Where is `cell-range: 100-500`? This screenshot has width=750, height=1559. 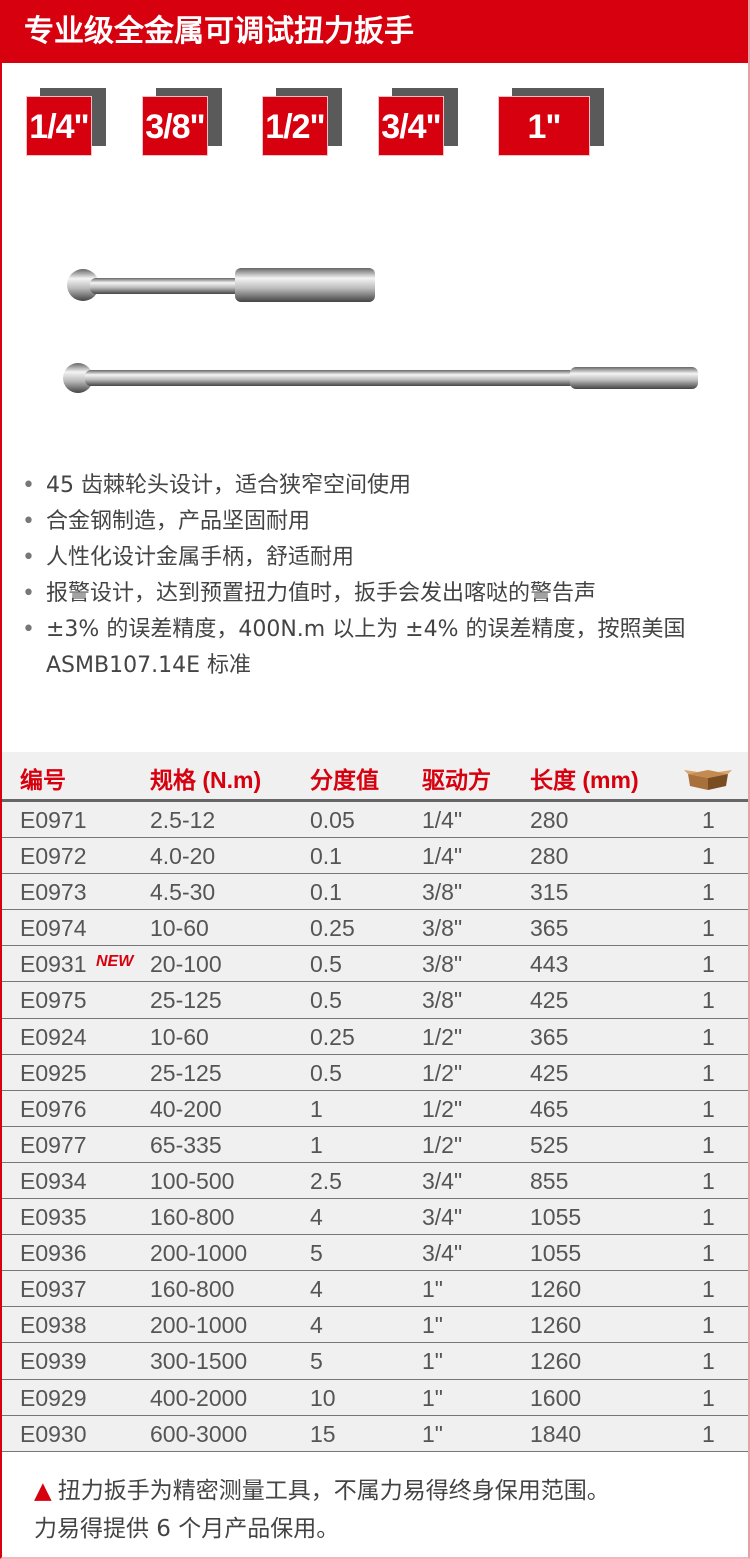
cell-range: 100-500 is located at coordinates (192, 1180).